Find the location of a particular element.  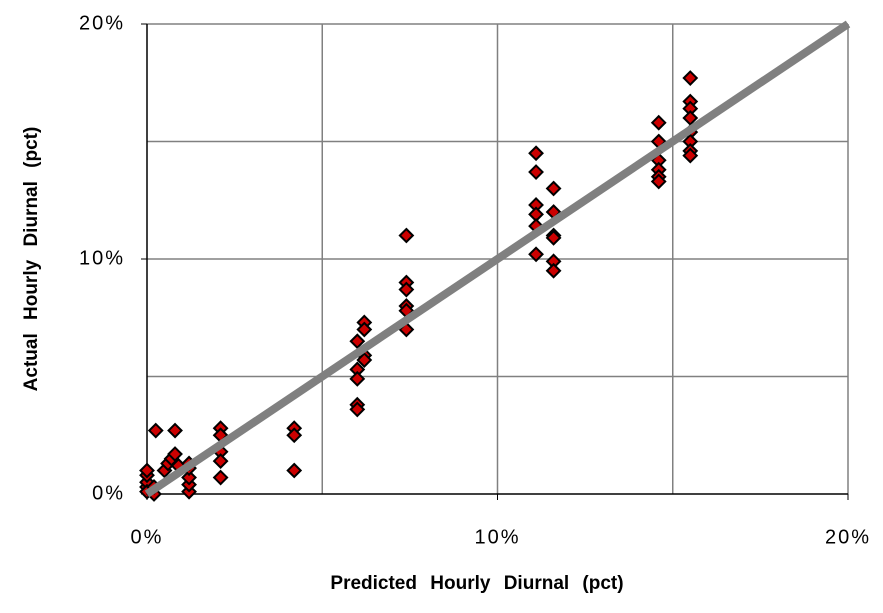

y-axis-title: Actual Hourly Diurnal (pct) is located at coordinates (31, 259).